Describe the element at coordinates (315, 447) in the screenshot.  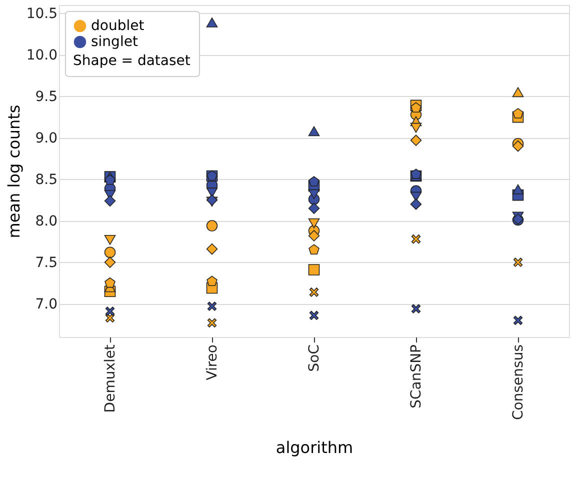
I see `x-axis-title: algorithm` at that location.